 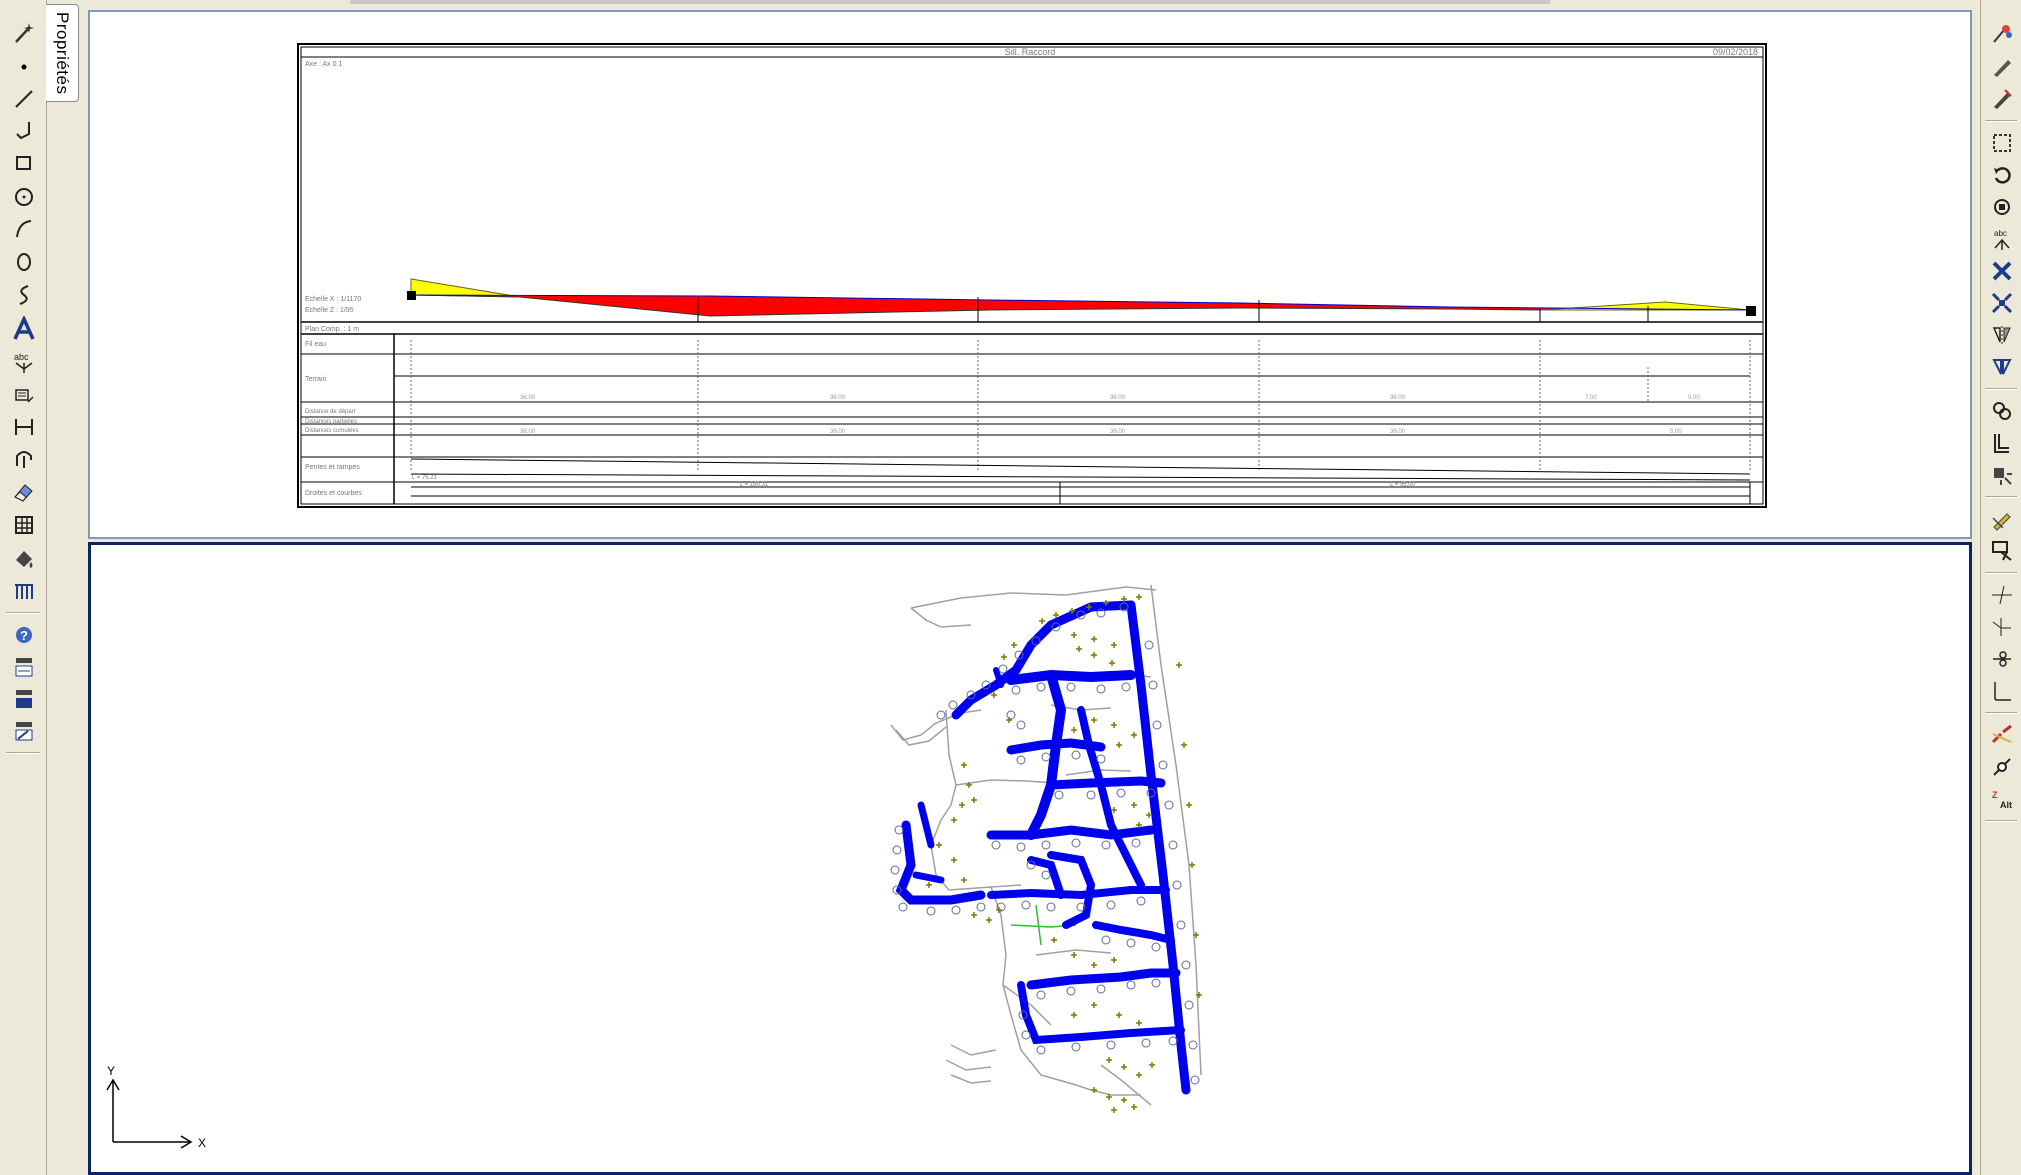 I want to click on dimension-icon, so click(x=24, y=427).